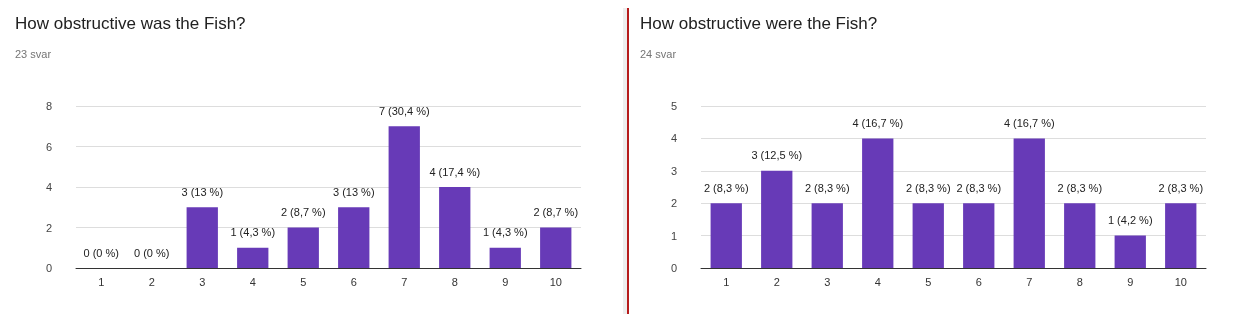  What do you see at coordinates (48, 106) in the screenshot?
I see `y-tick-label: 8` at bounding box center [48, 106].